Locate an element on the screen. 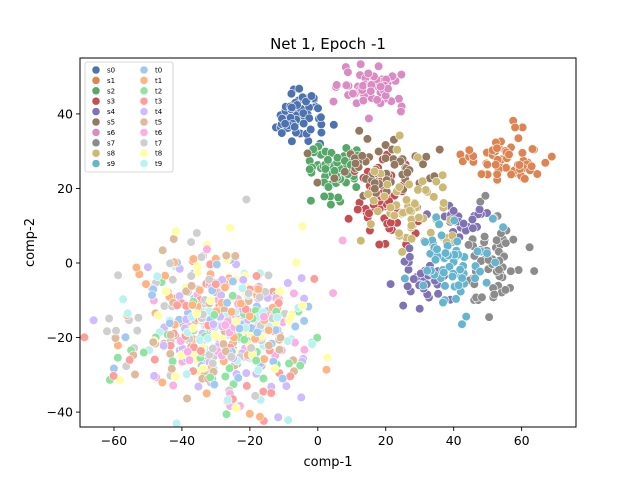 The image size is (640, 480). legend-marker-s0 is located at coordinates (96, 70).